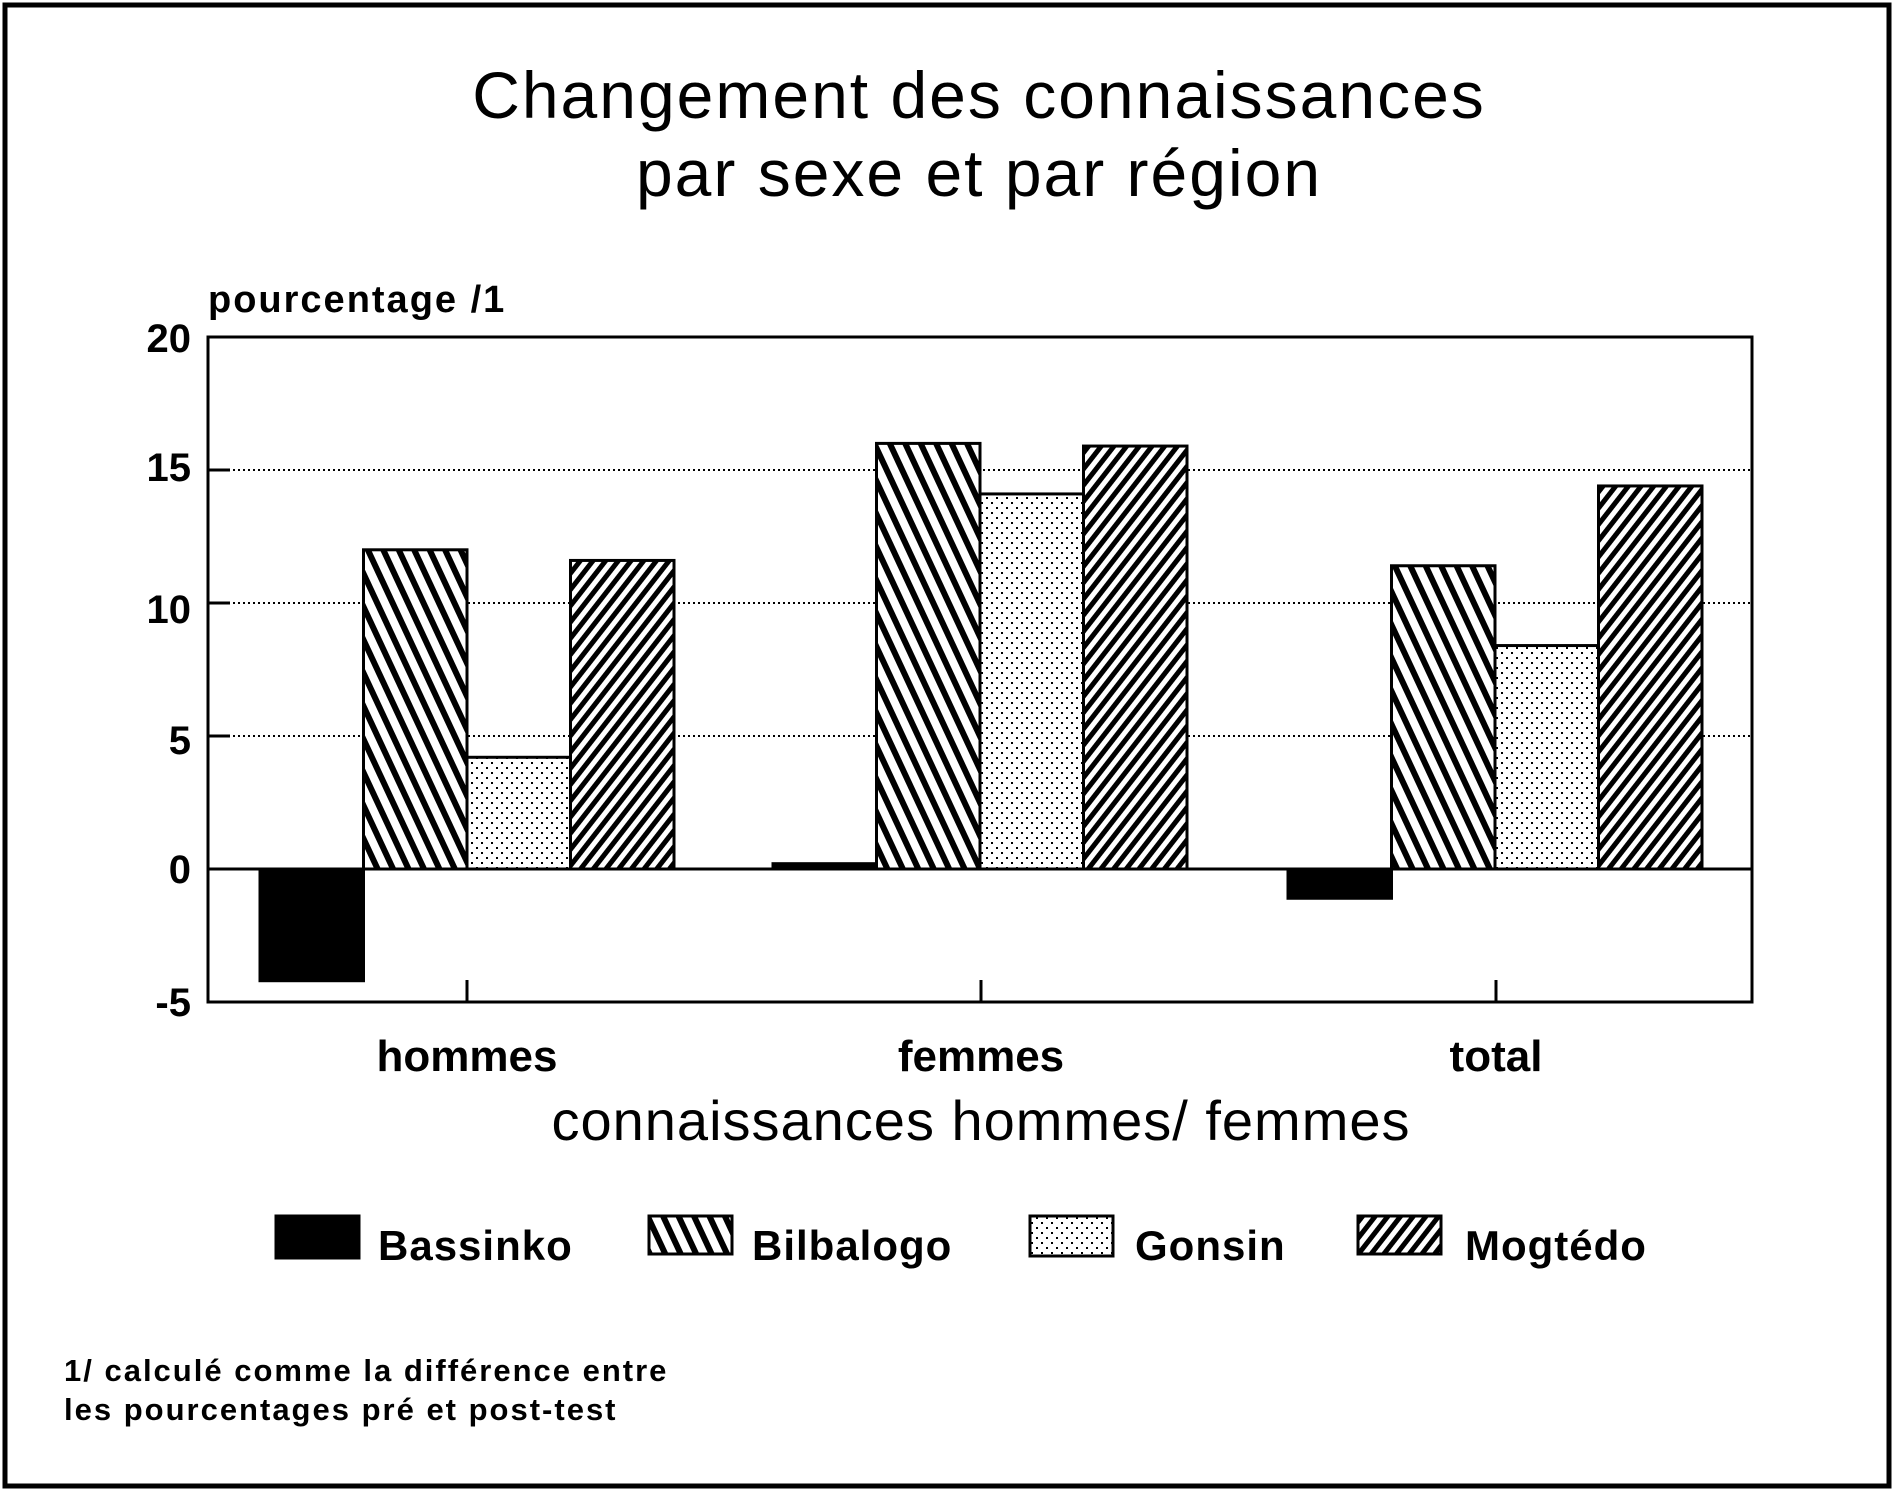 The image size is (1895, 1492). Describe the element at coordinates (357, 300) in the screenshot. I see `y-axis-label: pourcentage /1` at that location.